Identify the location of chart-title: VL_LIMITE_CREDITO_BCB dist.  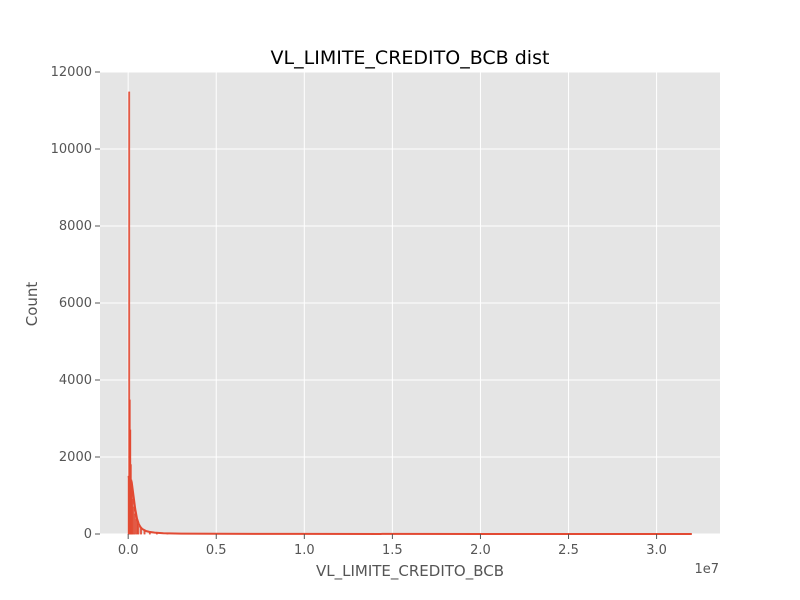
(410, 58).